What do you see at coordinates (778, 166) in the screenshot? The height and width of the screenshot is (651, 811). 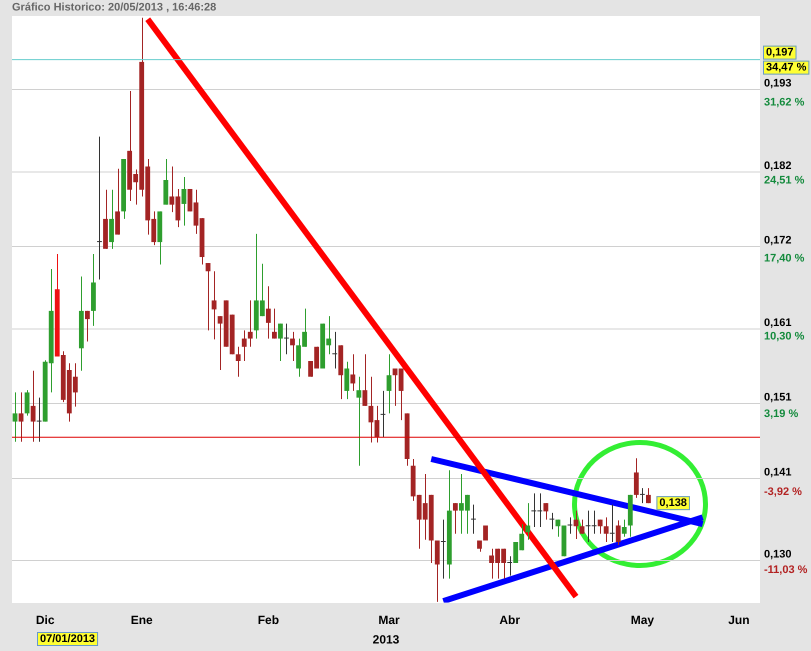 I see `y-tick-label: 0,182` at bounding box center [778, 166].